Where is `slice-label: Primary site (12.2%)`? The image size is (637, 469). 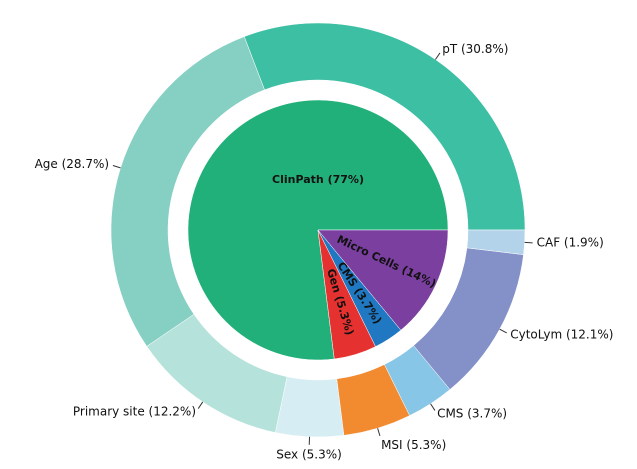 slice-label: Primary site (12.2%) is located at coordinates (134, 411).